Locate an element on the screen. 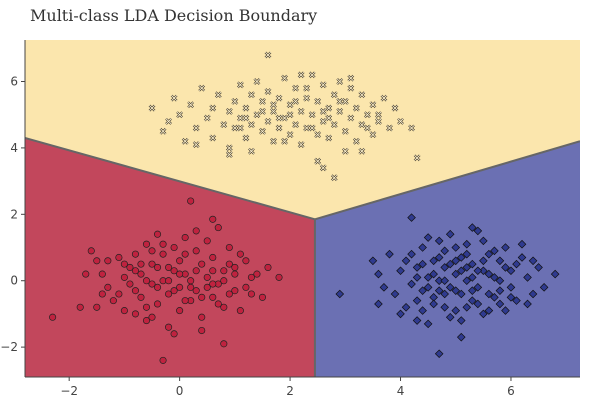  point-x-28-highlight is located at coordinates (262, 101).